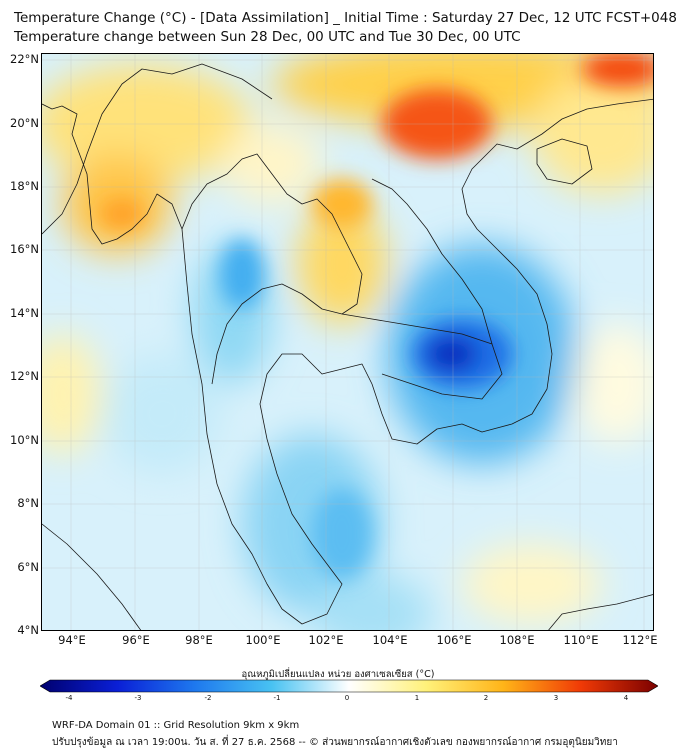 Image resolution: width=676 pixels, height=756 pixels. Describe the element at coordinates (24, 186) in the screenshot. I see `lat-tick: 18°N` at that location.